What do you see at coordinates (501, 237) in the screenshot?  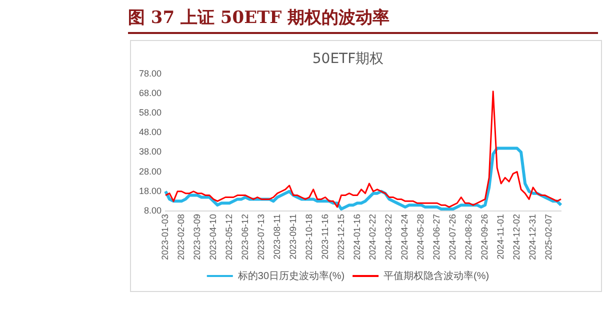 I see `x-tick-label: 2024-11-01` at bounding box center [501, 237].